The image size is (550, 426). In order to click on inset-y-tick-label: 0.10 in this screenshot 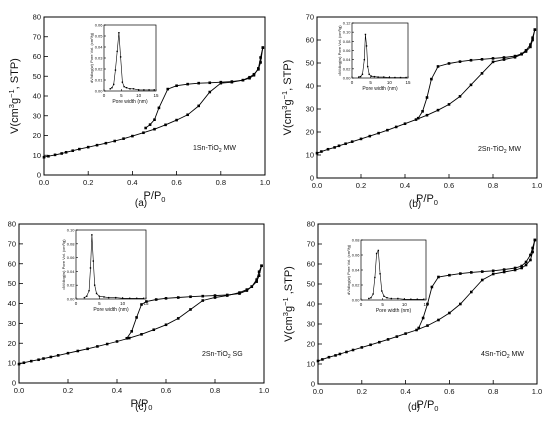, I will do `click(347, 32)`.